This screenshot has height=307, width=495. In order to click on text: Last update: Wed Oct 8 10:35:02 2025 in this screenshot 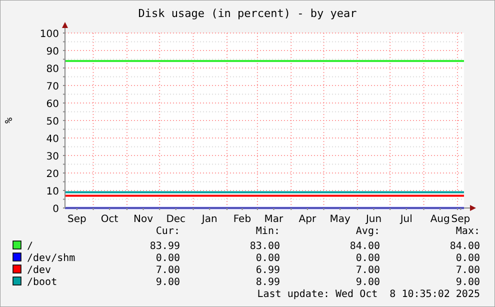, I will do `click(368, 294)`.